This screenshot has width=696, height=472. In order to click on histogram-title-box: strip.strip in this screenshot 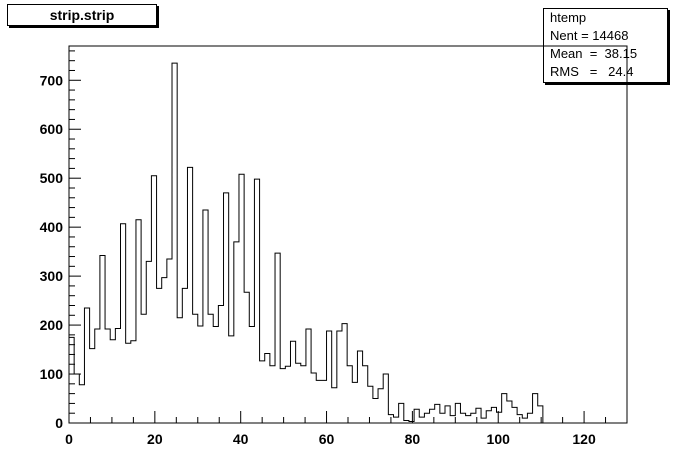, I will do `click(82, 15)`.